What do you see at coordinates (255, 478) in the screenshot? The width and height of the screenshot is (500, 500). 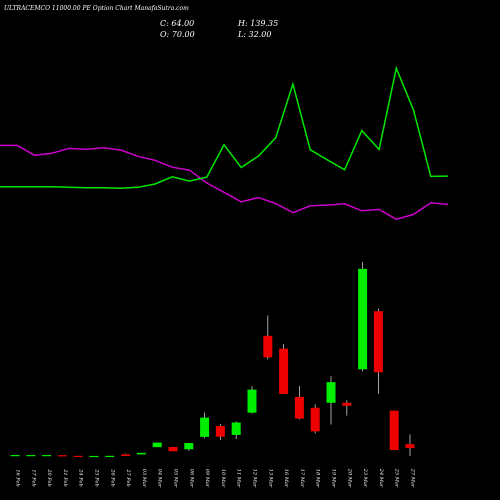 I see `x-tick-label: 12 Mar` at bounding box center [255, 478].